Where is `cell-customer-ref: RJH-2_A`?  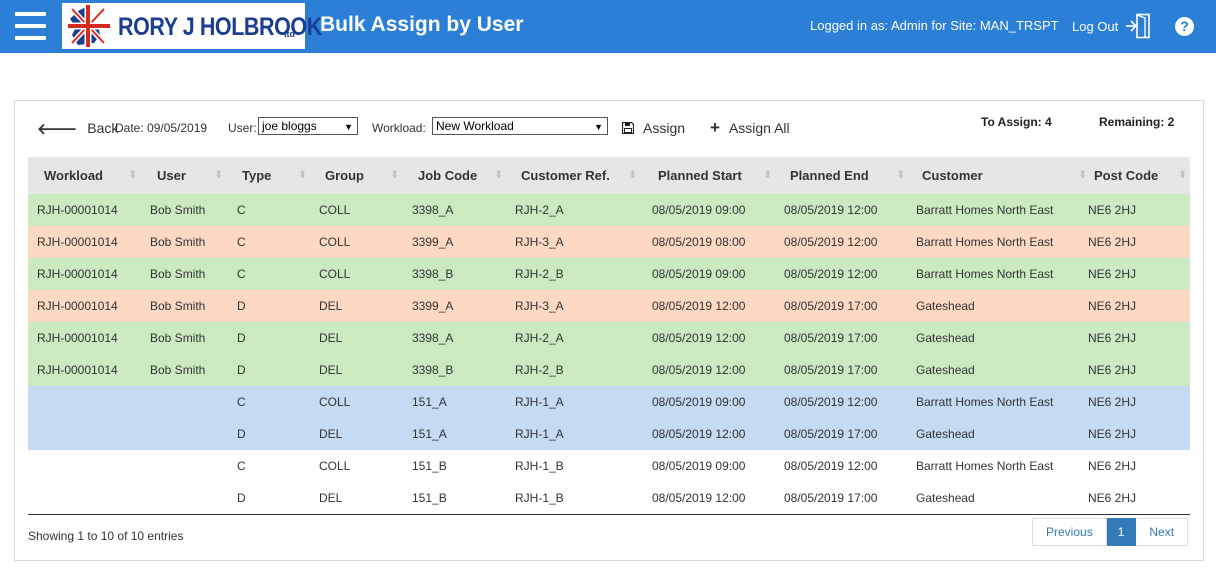
cell-customer-ref: RJH-2_A is located at coordinates (539, 210).